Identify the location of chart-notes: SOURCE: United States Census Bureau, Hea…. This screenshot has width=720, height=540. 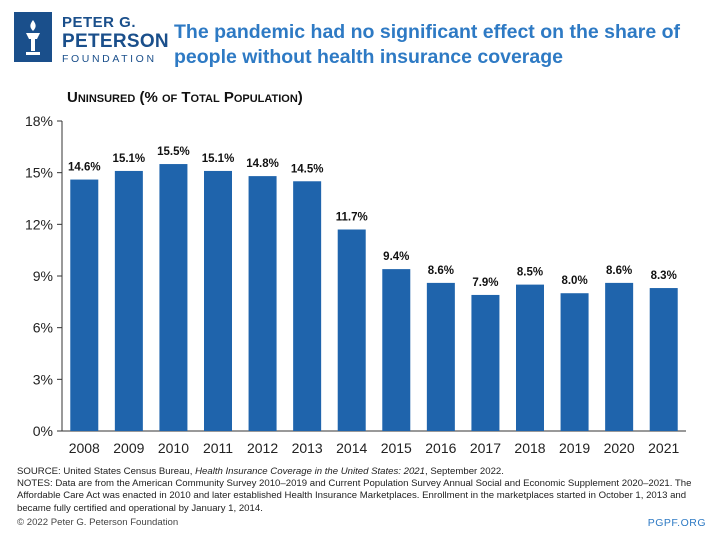
(362, 490).